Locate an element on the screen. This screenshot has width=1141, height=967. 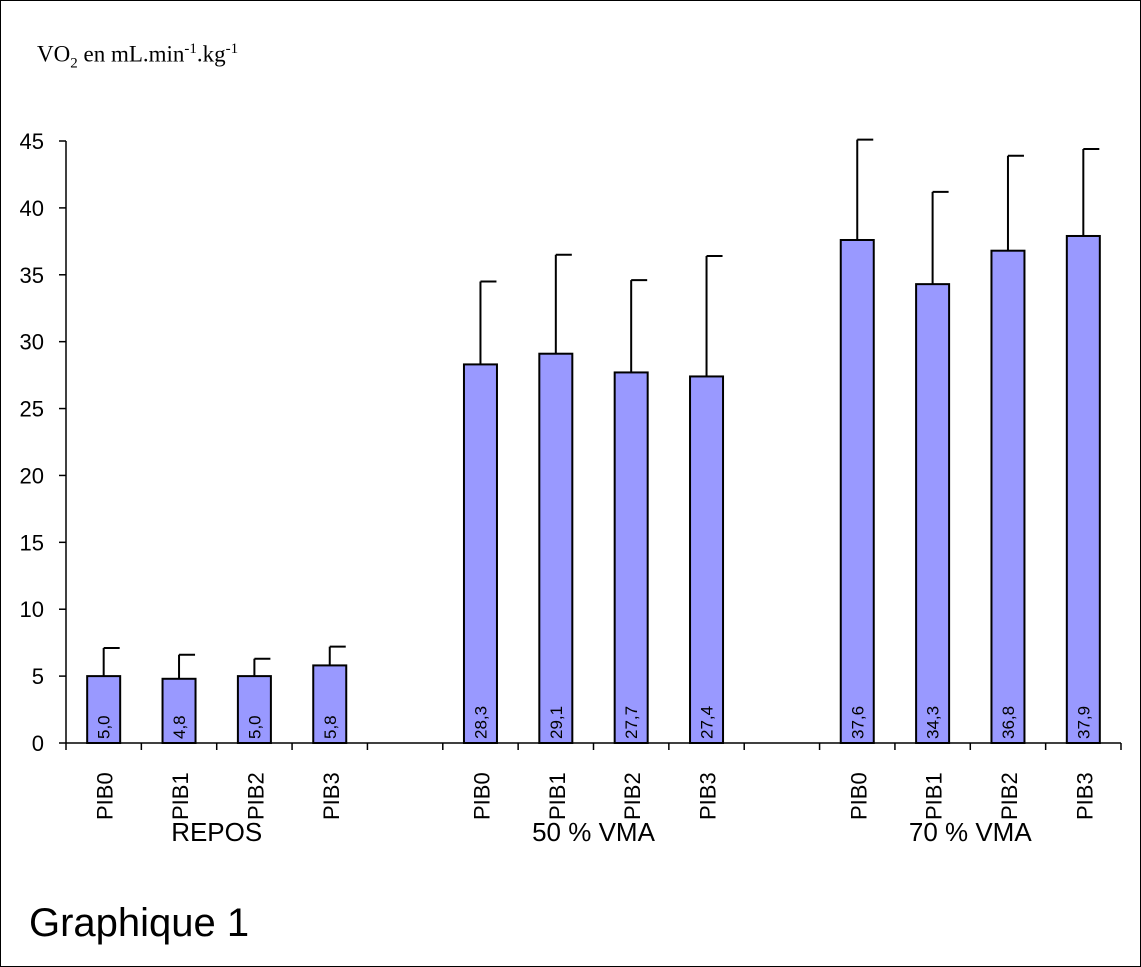
bar-value-label: 27,7 is located at coordinates (631, 722).